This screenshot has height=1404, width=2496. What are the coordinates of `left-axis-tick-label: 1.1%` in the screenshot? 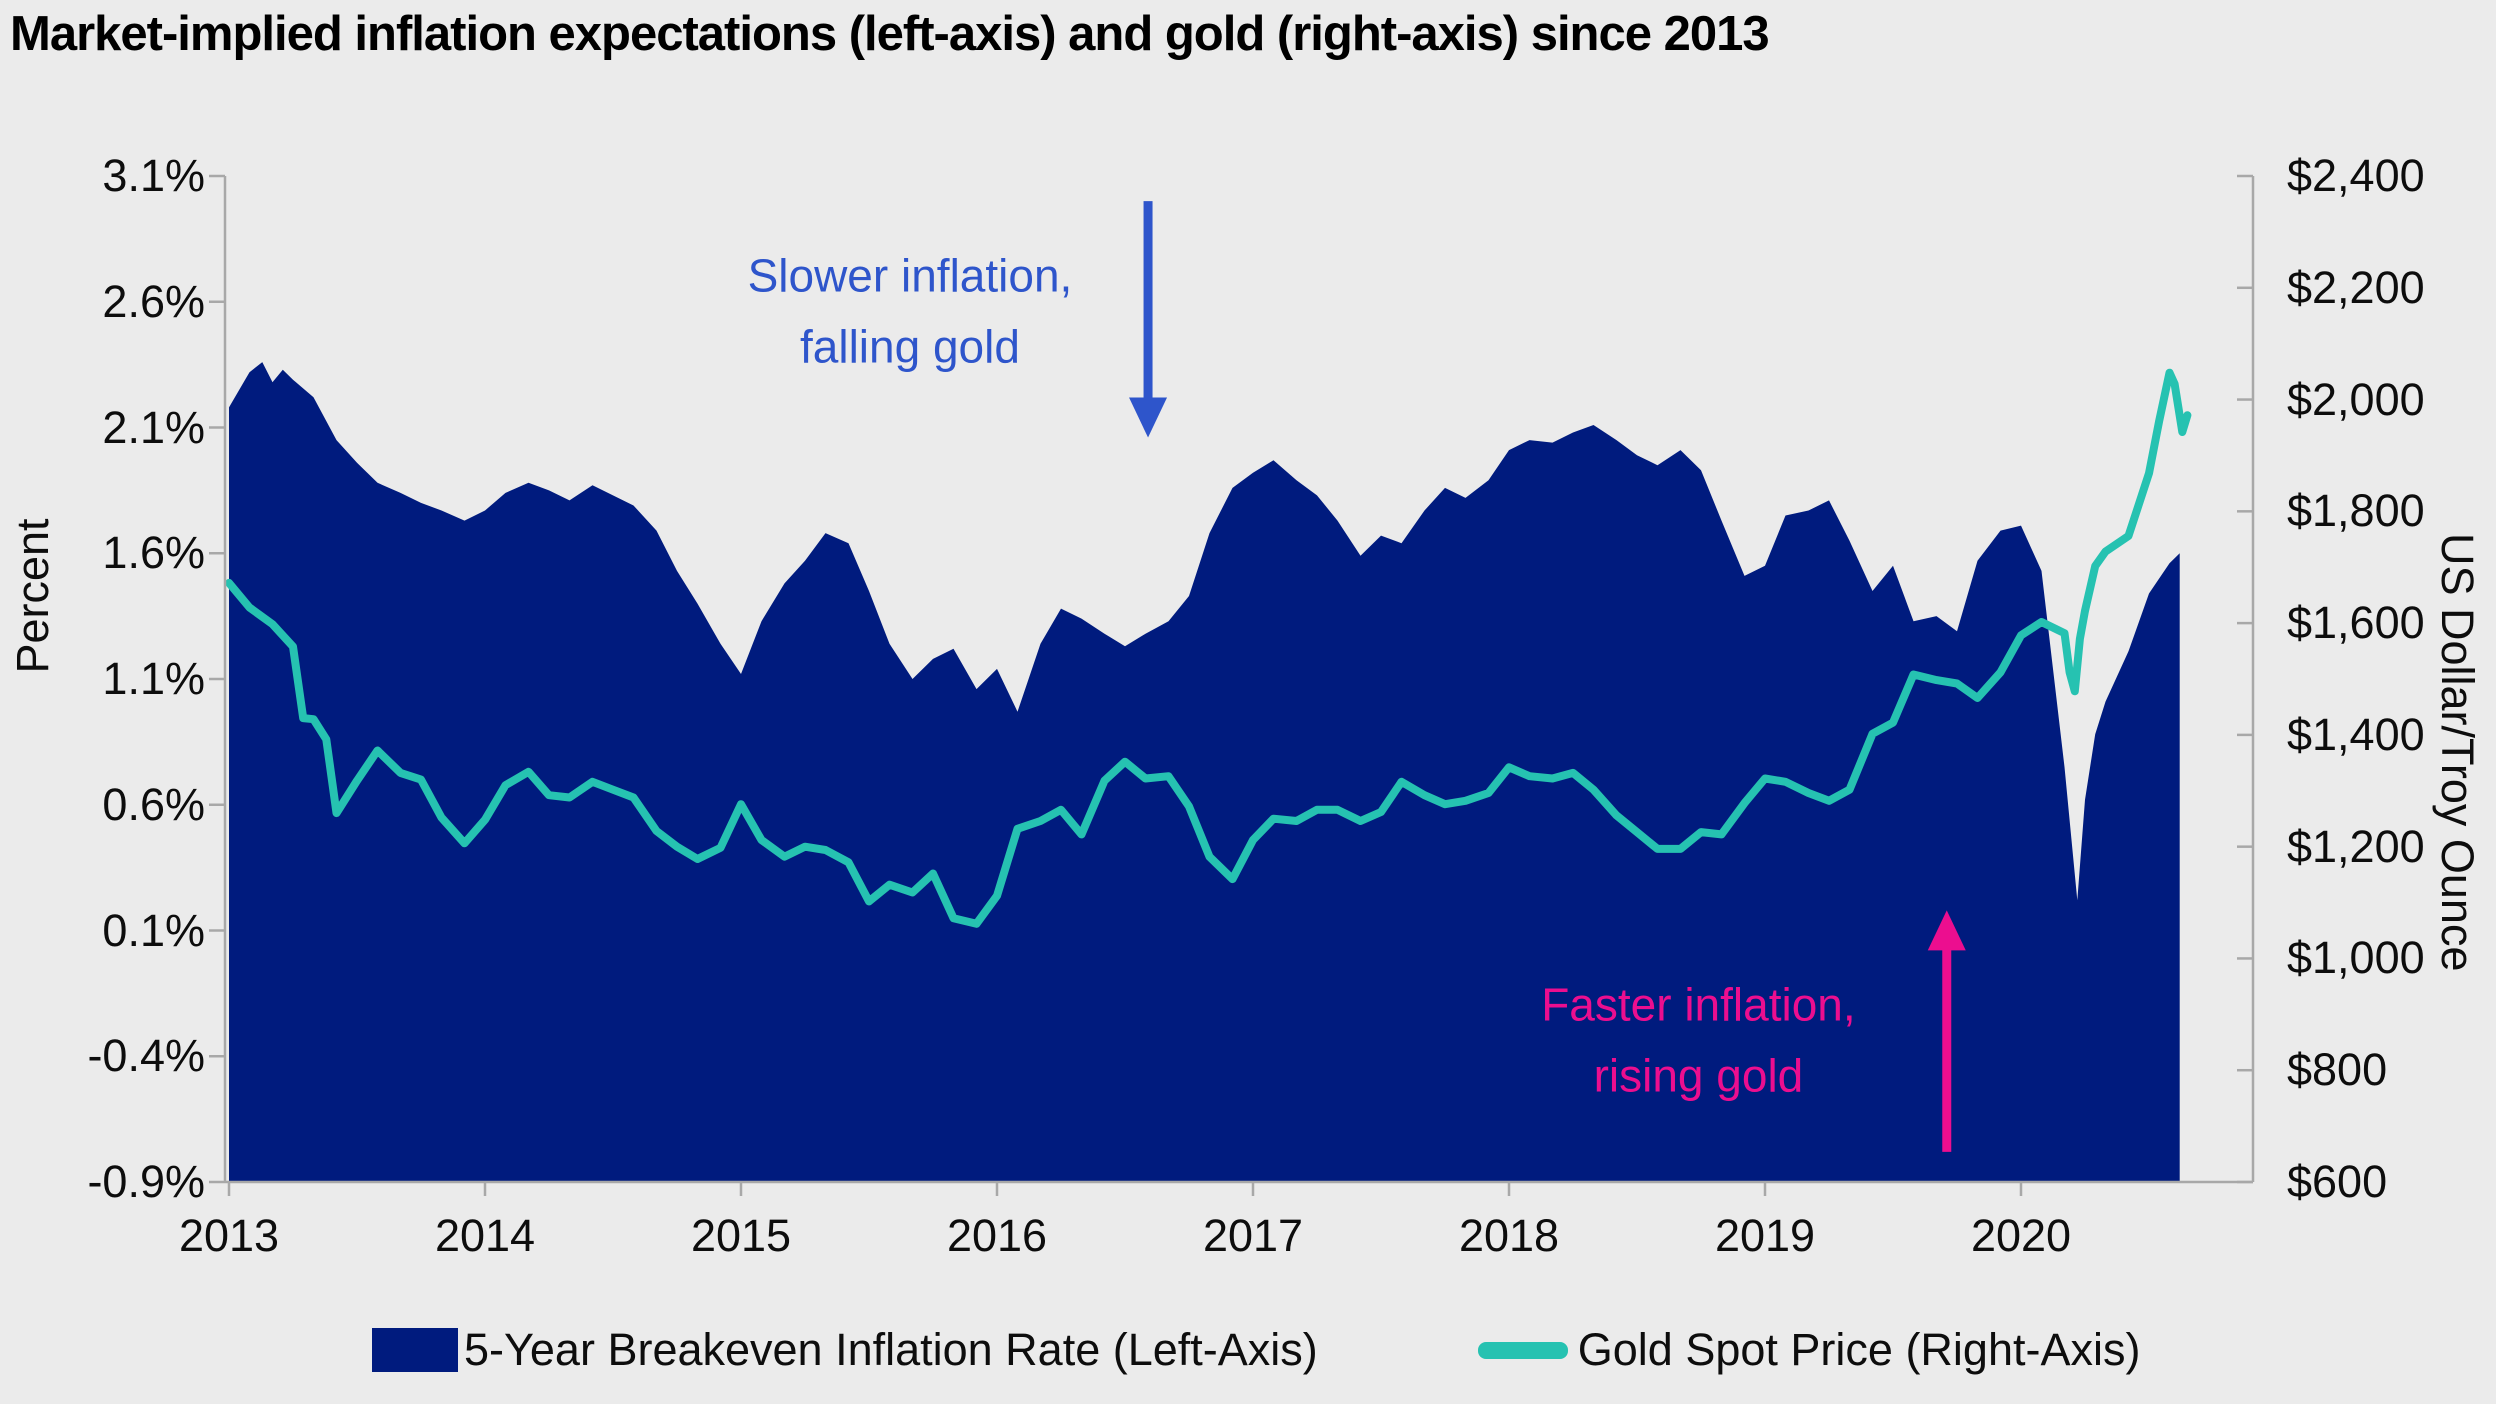 It's located at (153, 678).